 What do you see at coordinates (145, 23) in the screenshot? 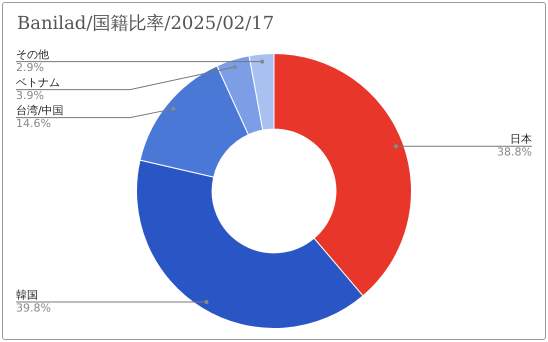
I see `chart-title: Banilad/国籍比率/2025/02/17` at bounding box center [145, 23].